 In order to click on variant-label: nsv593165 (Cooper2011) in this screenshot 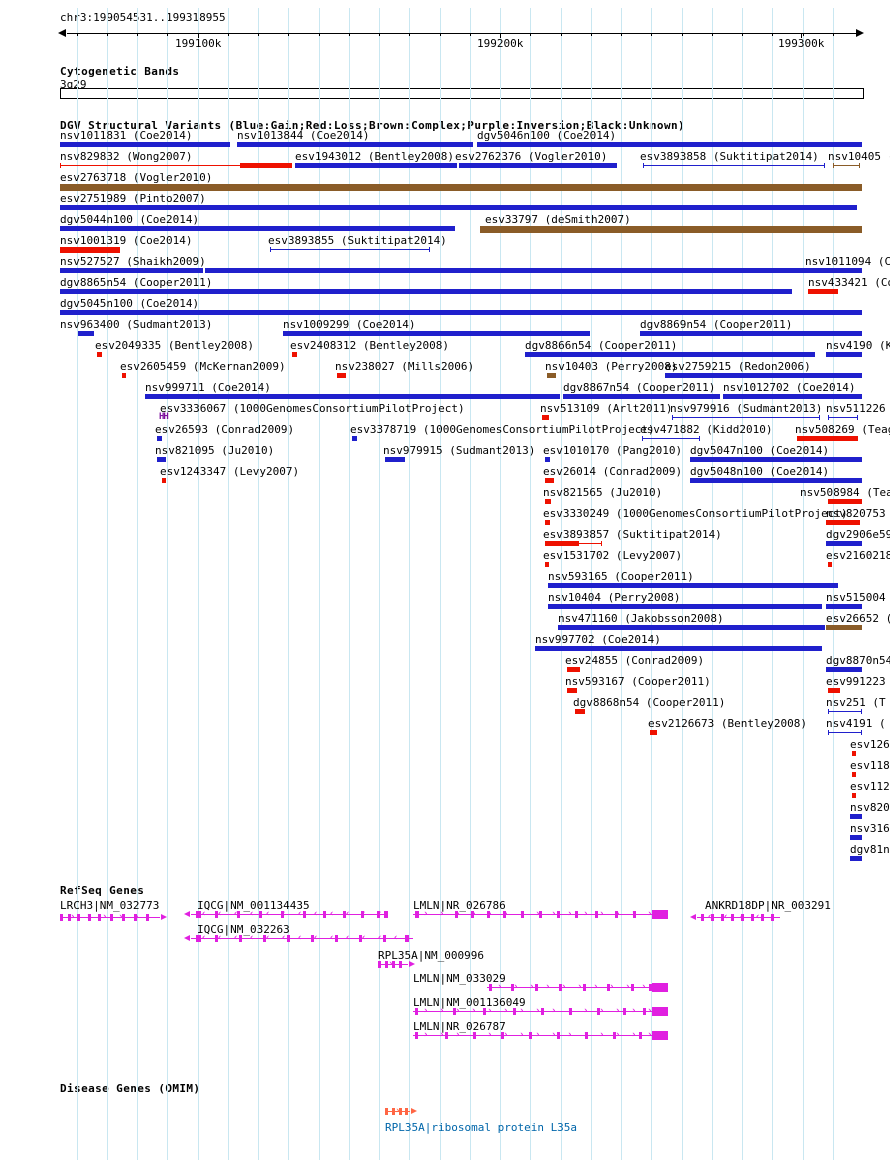, I will do `click(621, 576)`.